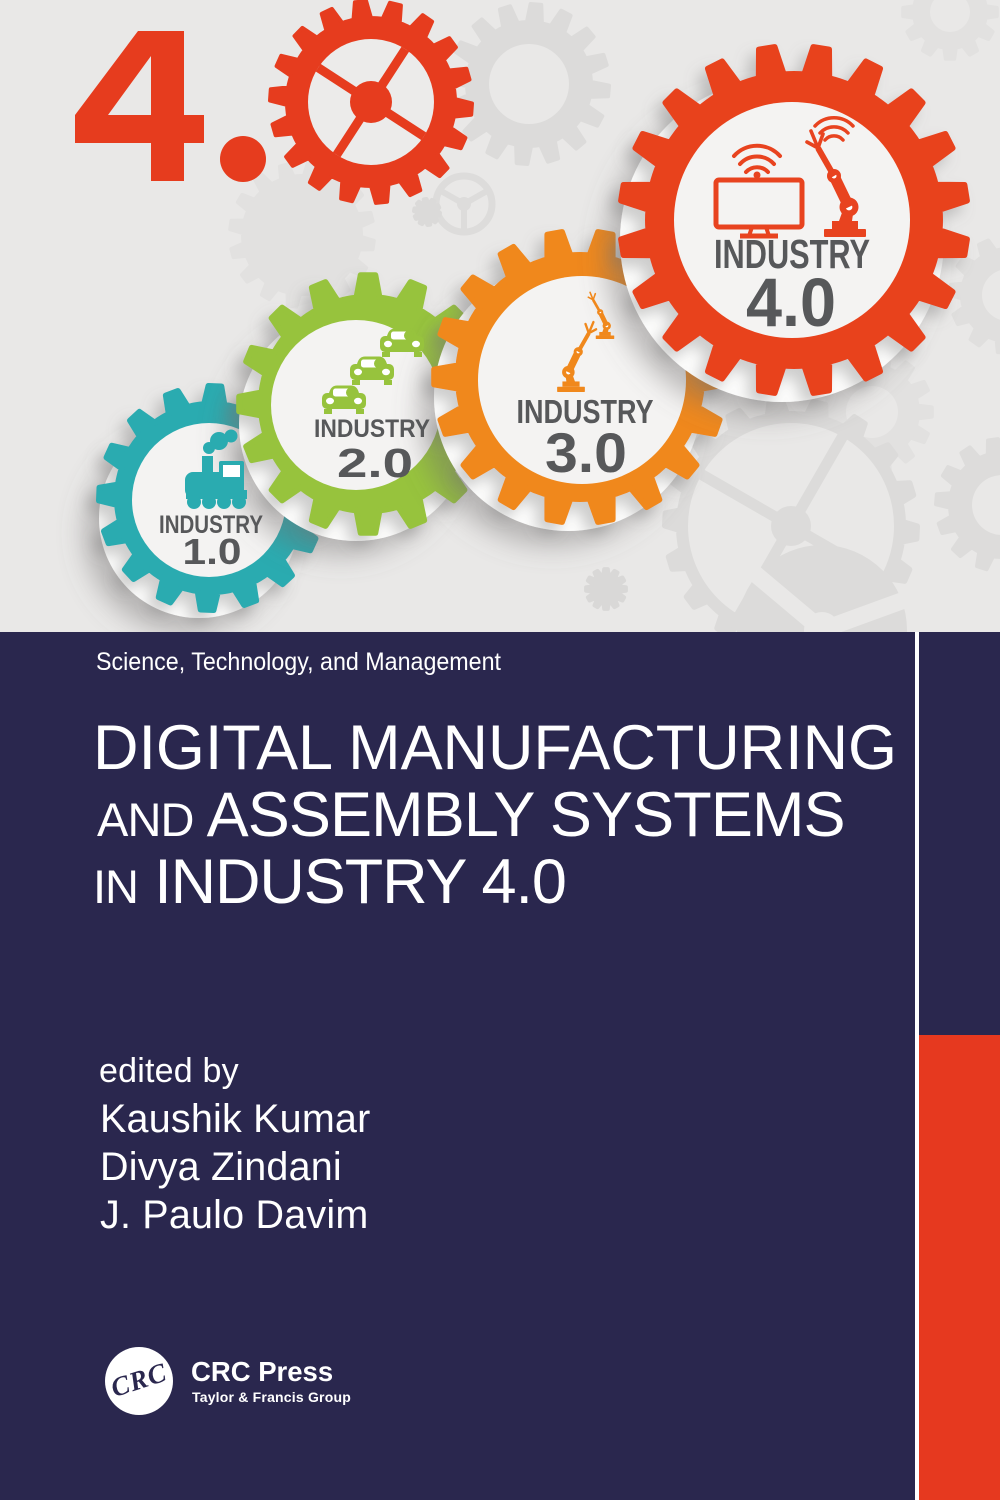 This screenshot has width=1000, height=1500. Describe the element at coordinates (375, 463) in the screenshot. I see `svg-text: 2.0` at that location.